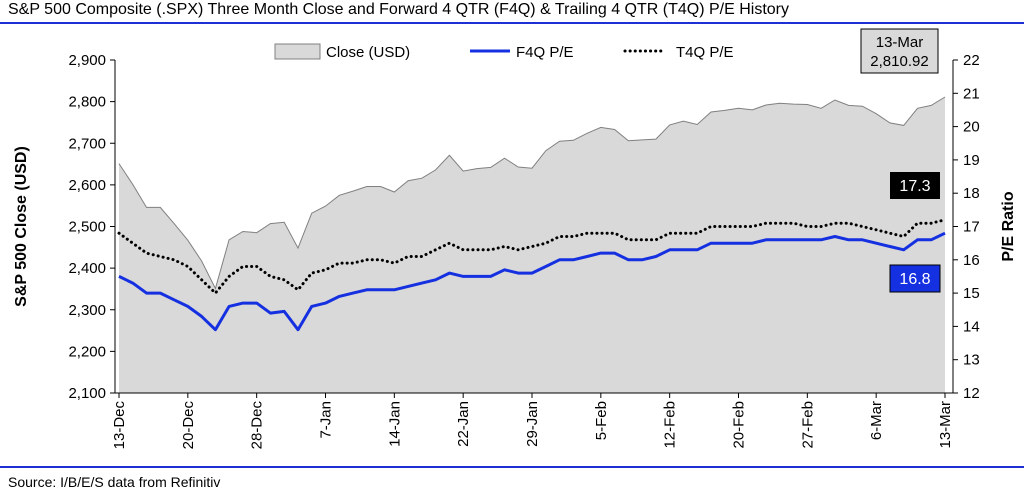 This screenshot has height=496, width=1024. I want to click on x-tick-label: 12-Feb, so click(670, 425).